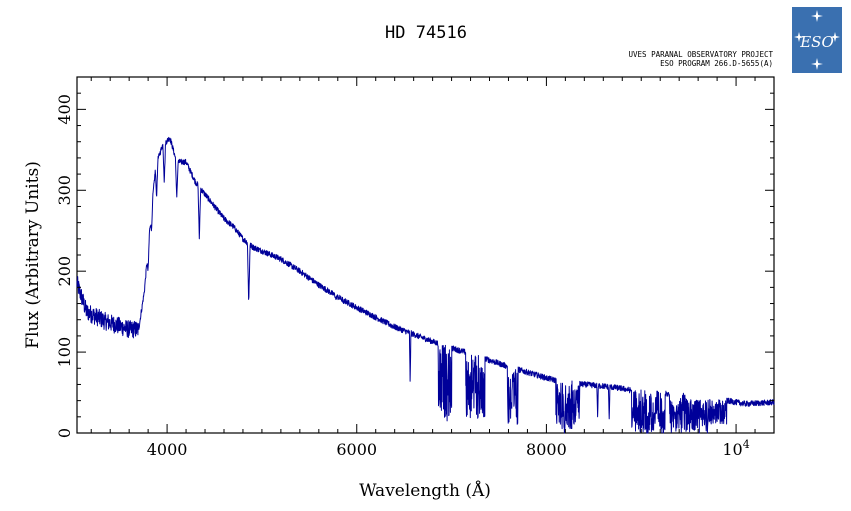  Describe the element at coordinates (426, 33) in the screenshot. I see `chart-title: HD 74516` at that location.